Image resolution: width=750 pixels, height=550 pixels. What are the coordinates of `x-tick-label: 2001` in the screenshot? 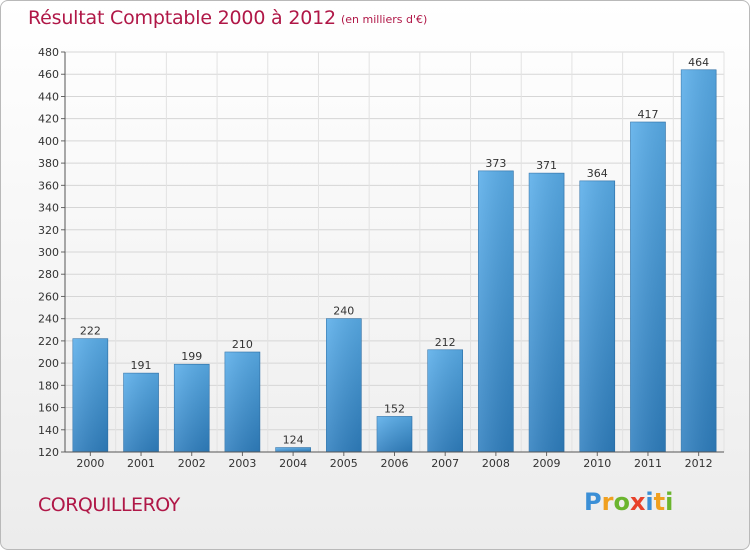 It's located at (141, 463).